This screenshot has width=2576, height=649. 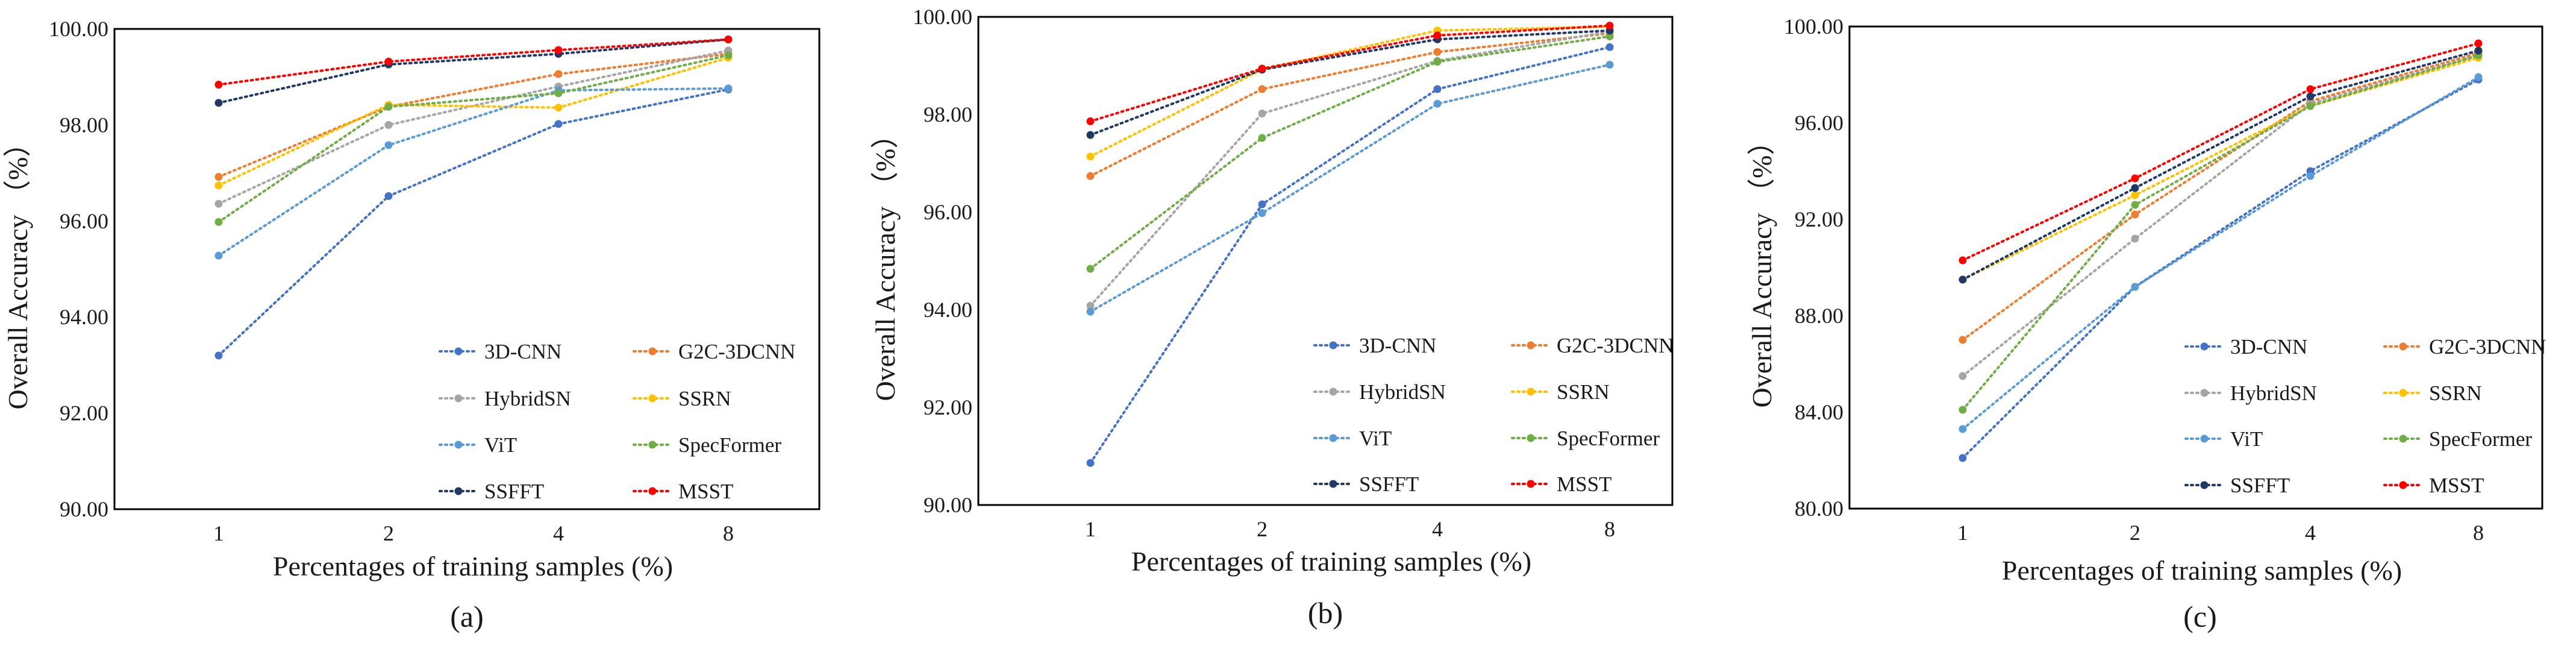 What do you see at coordinates (948, 407) in the screenshot?
I see `y-tick-label: 92.00` at bounding box center [948, 407].